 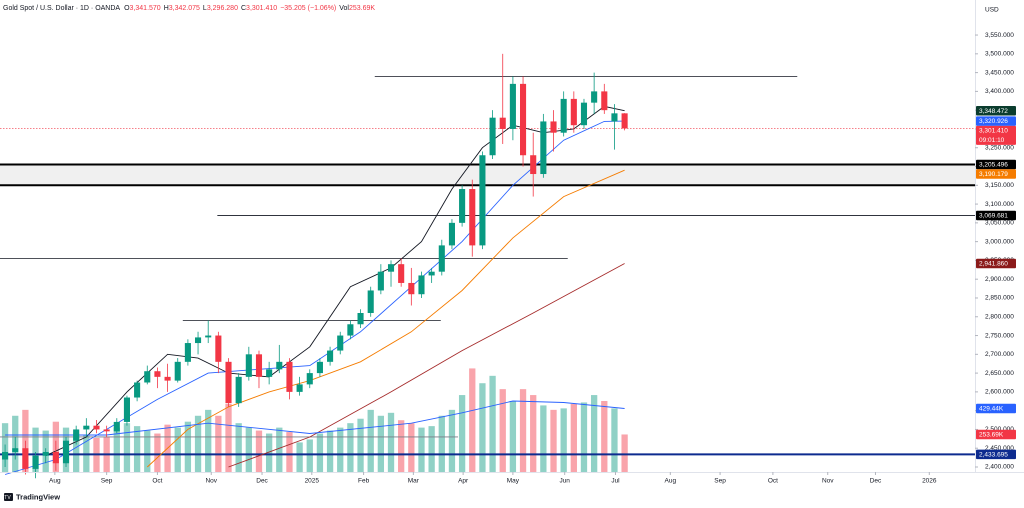 I want to click on y-tick-label: 2,800.000, so click(x=999, y=316).